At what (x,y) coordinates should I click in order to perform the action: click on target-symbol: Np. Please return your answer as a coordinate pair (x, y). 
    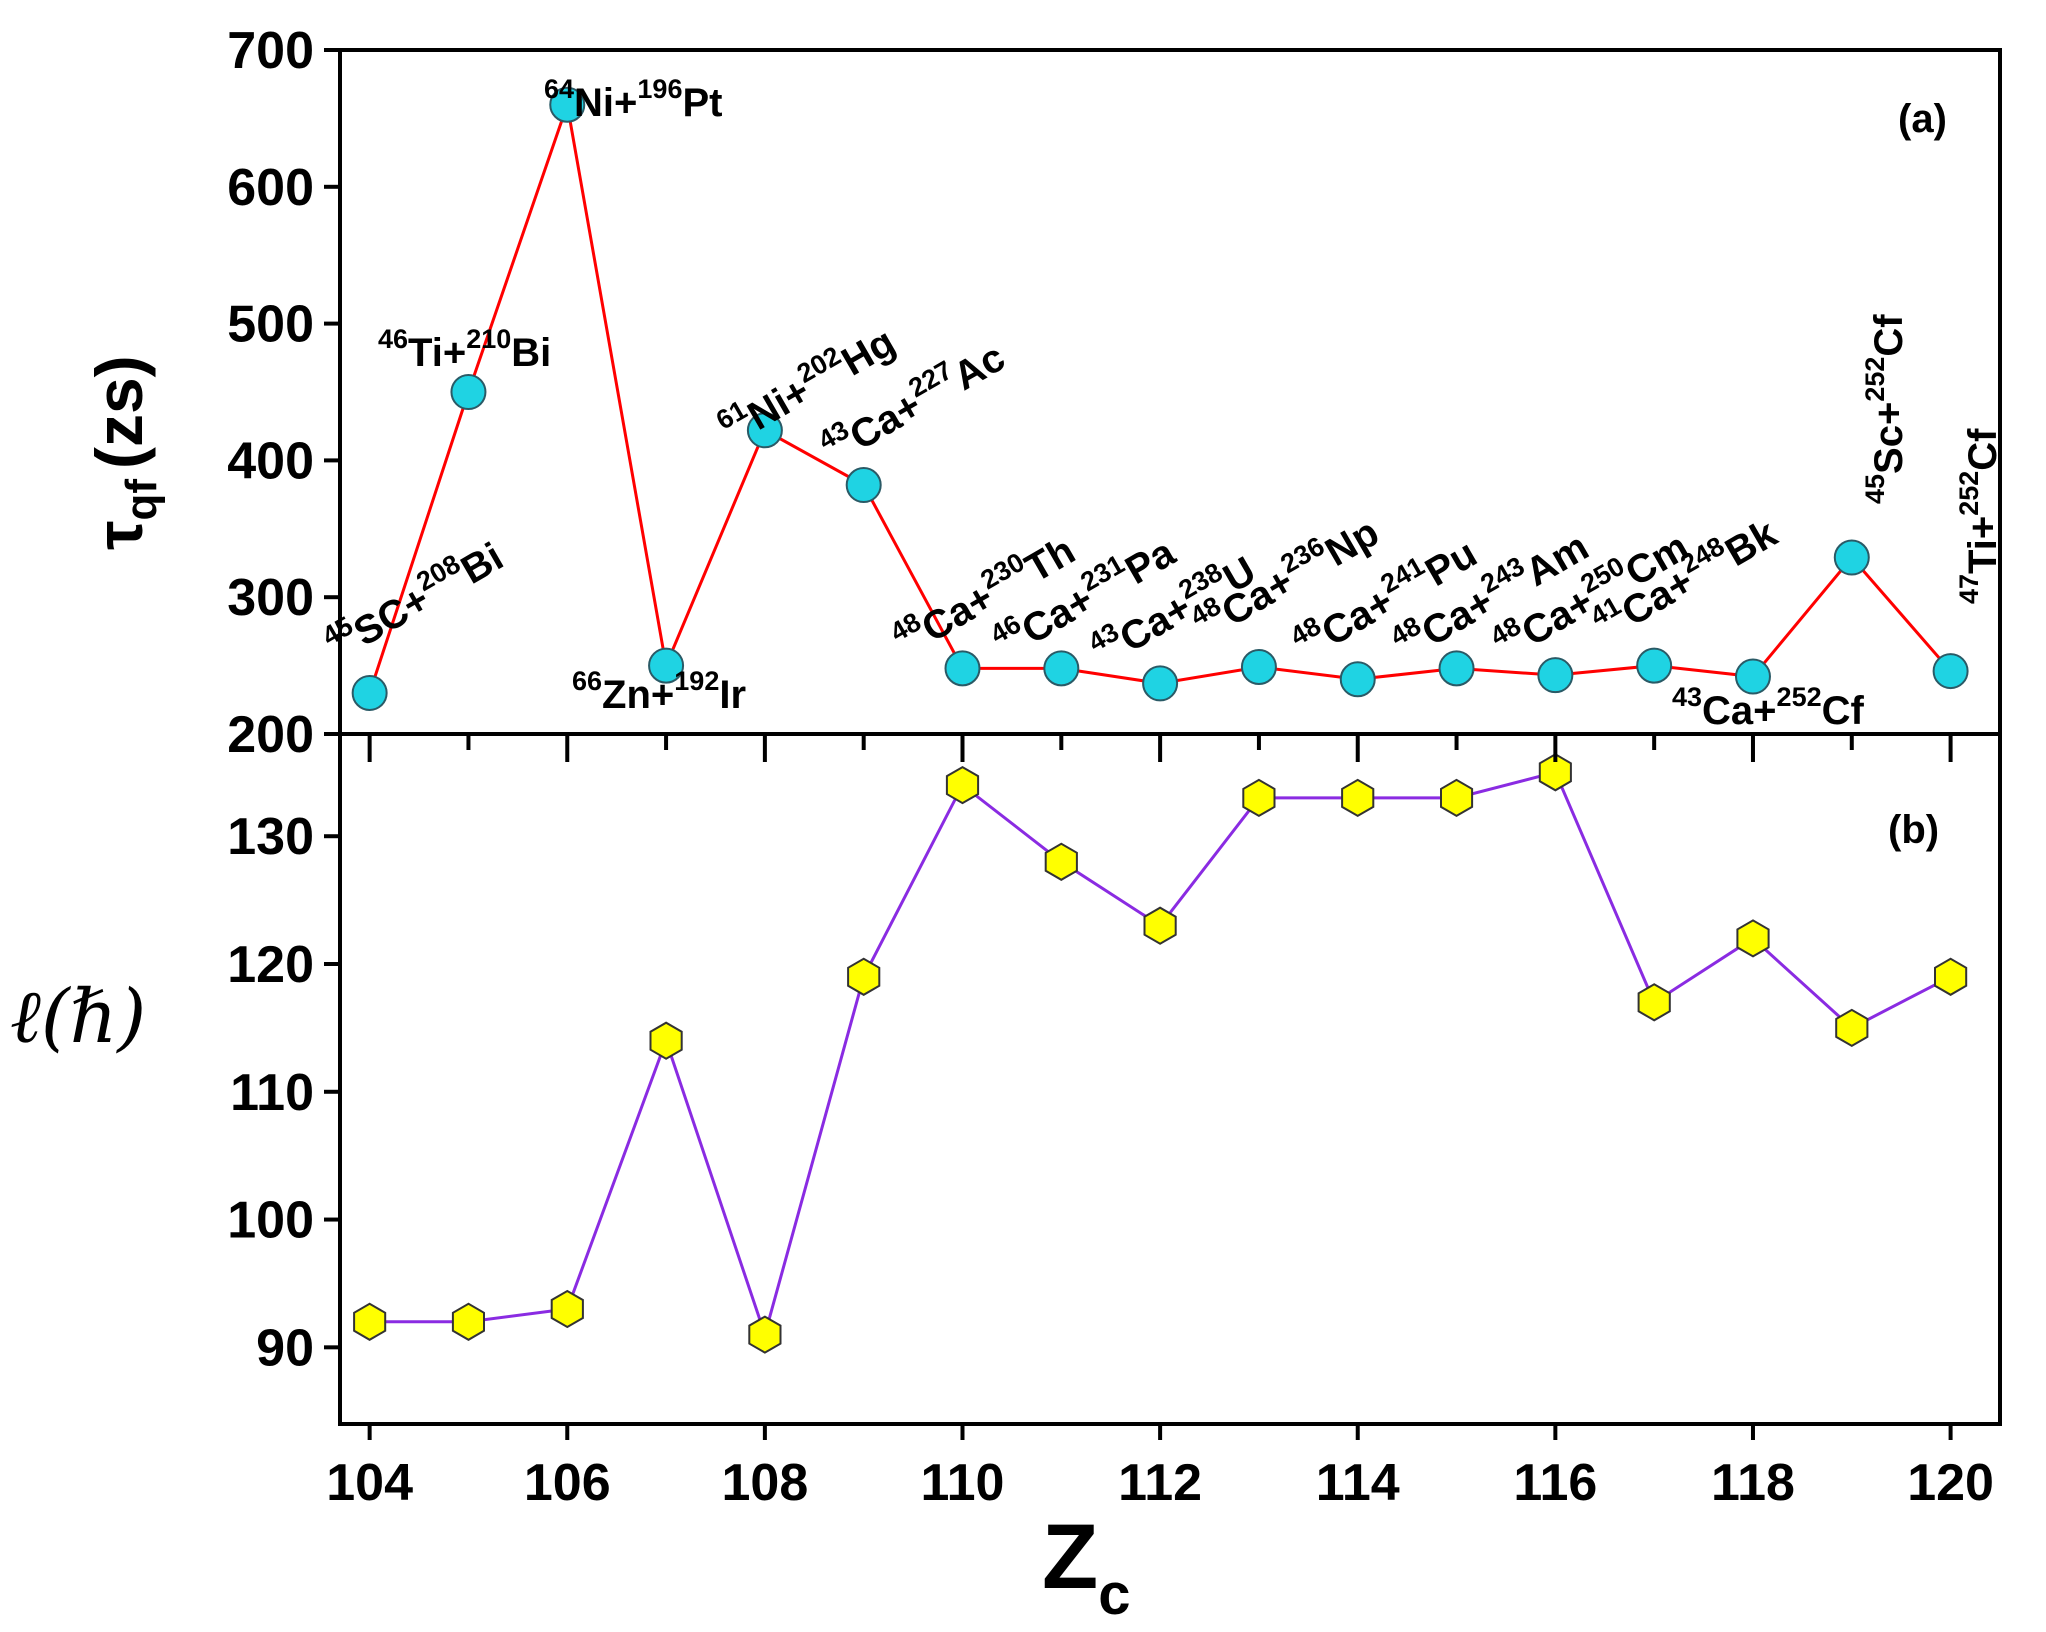
    Looking at the image, I should click on (1352, 542).